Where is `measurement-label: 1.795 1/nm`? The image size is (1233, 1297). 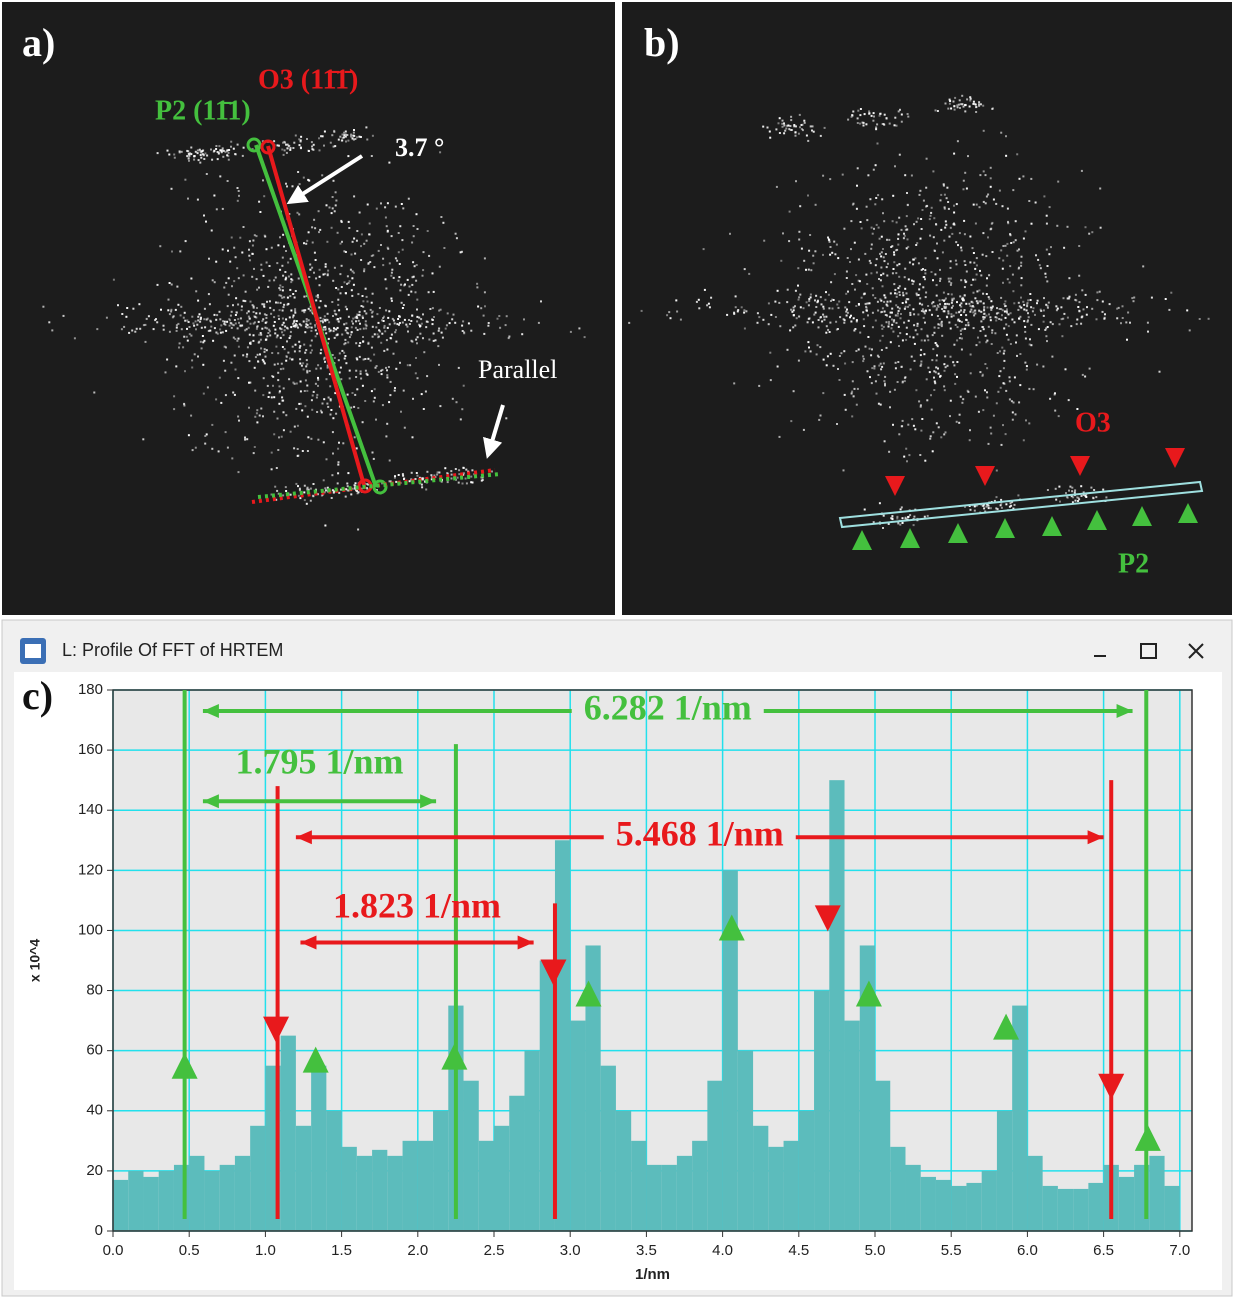 measurement-label: 1.795 1/nm is located at coordinates (319, 761).